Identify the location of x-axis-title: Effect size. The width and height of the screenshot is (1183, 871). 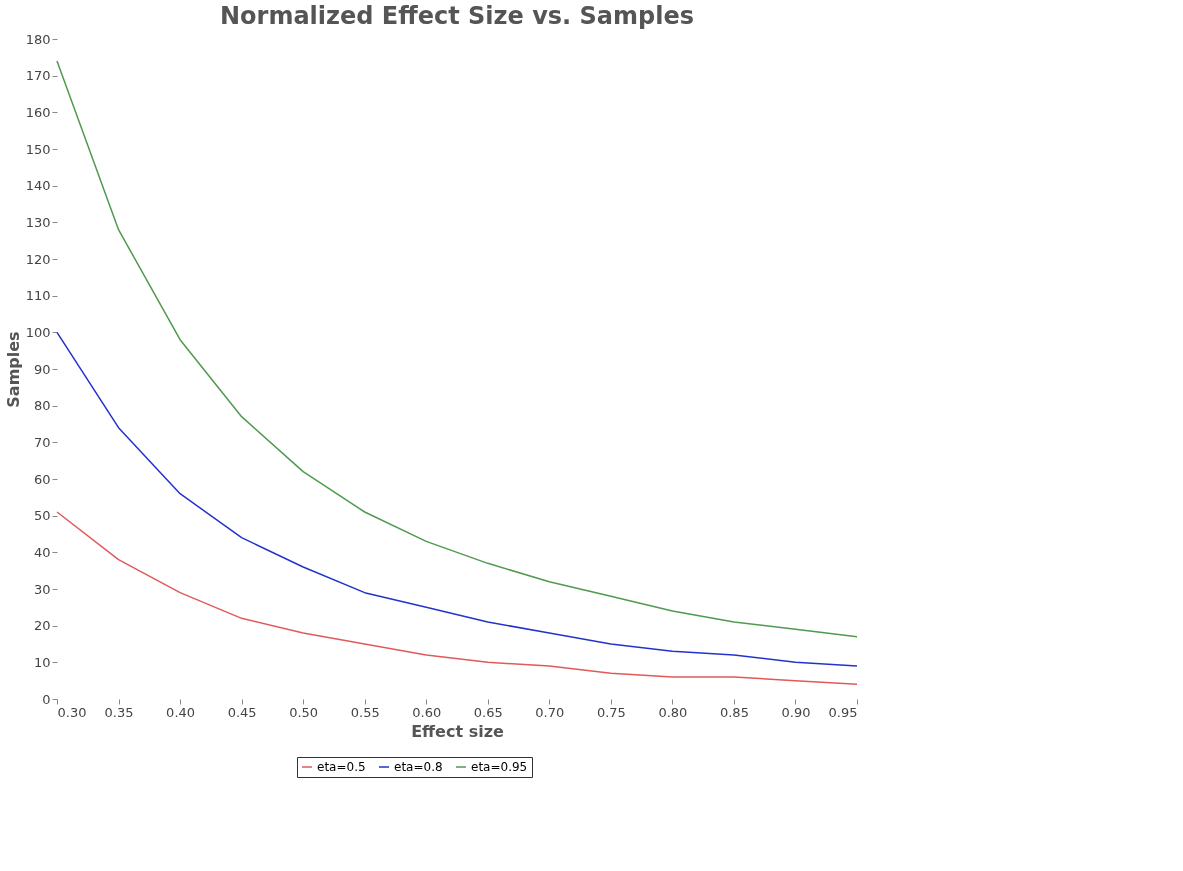
(457, 731).